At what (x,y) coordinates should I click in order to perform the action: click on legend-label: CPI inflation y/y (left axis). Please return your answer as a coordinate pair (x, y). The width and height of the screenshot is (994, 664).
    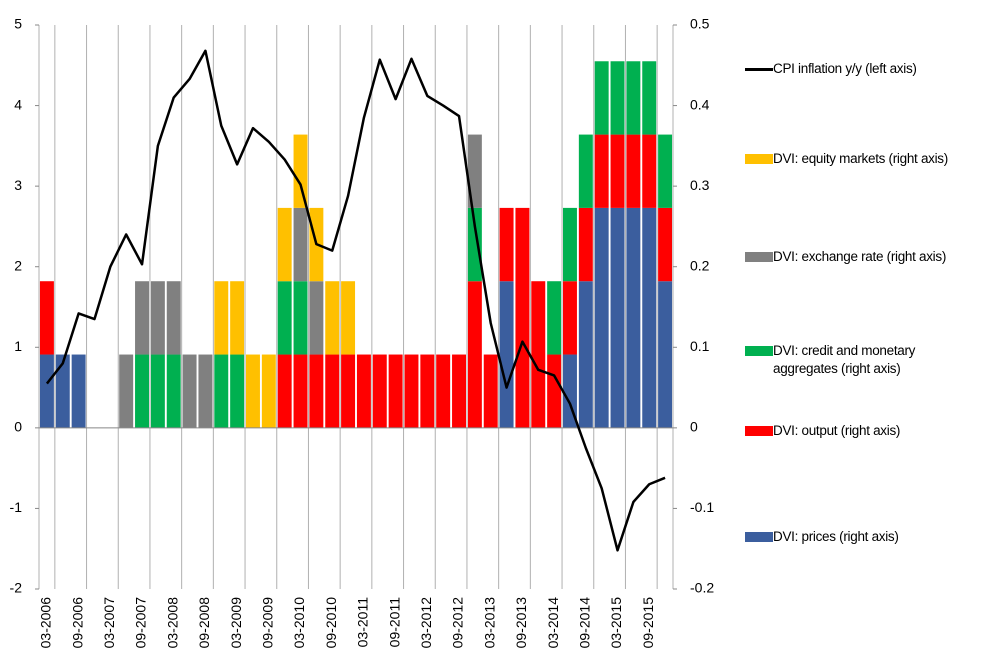
    Looking at the image, I should click on (845, 68).